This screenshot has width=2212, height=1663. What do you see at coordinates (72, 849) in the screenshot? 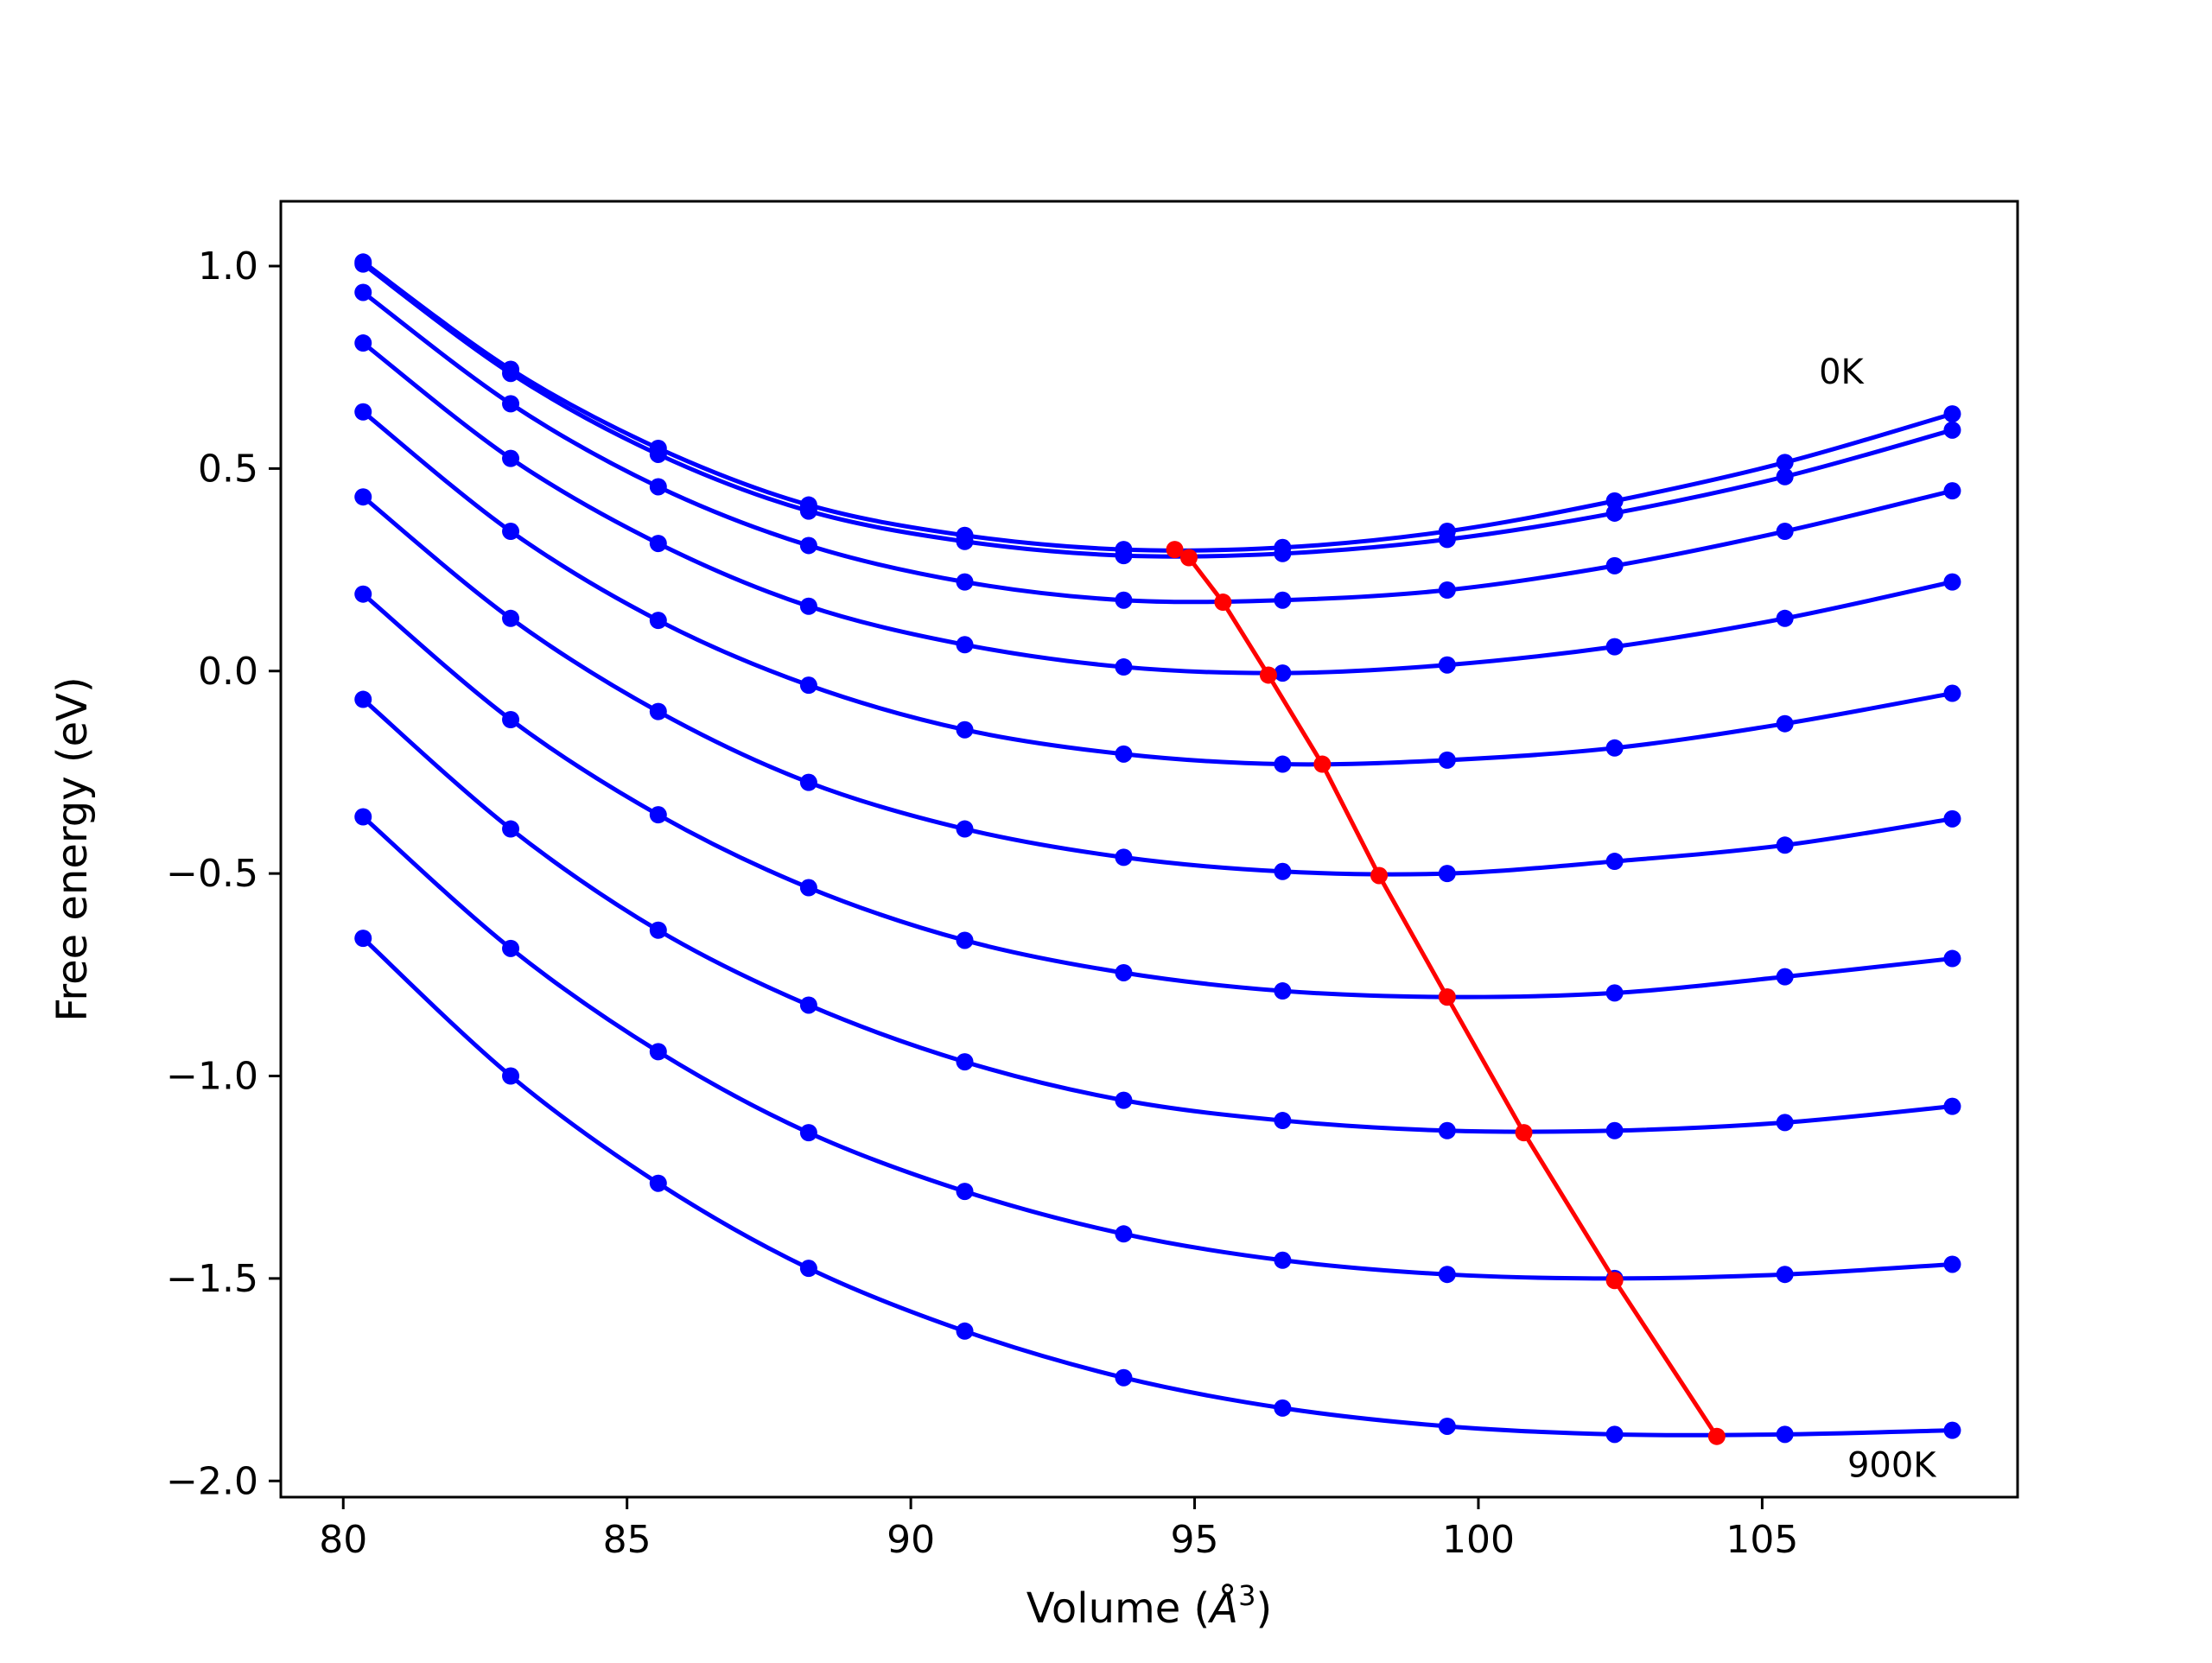
I see `y-axis-label: Free energy (eV)` at bounding box center [72, 849].